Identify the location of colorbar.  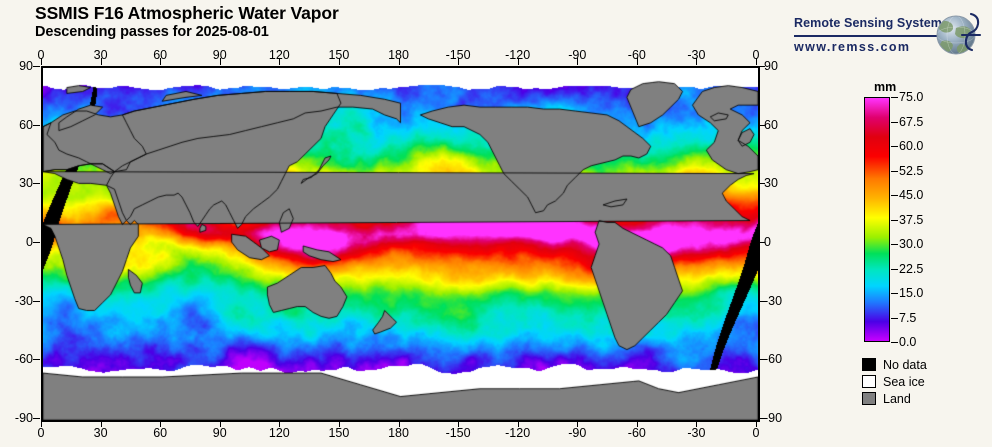
(877, 219).